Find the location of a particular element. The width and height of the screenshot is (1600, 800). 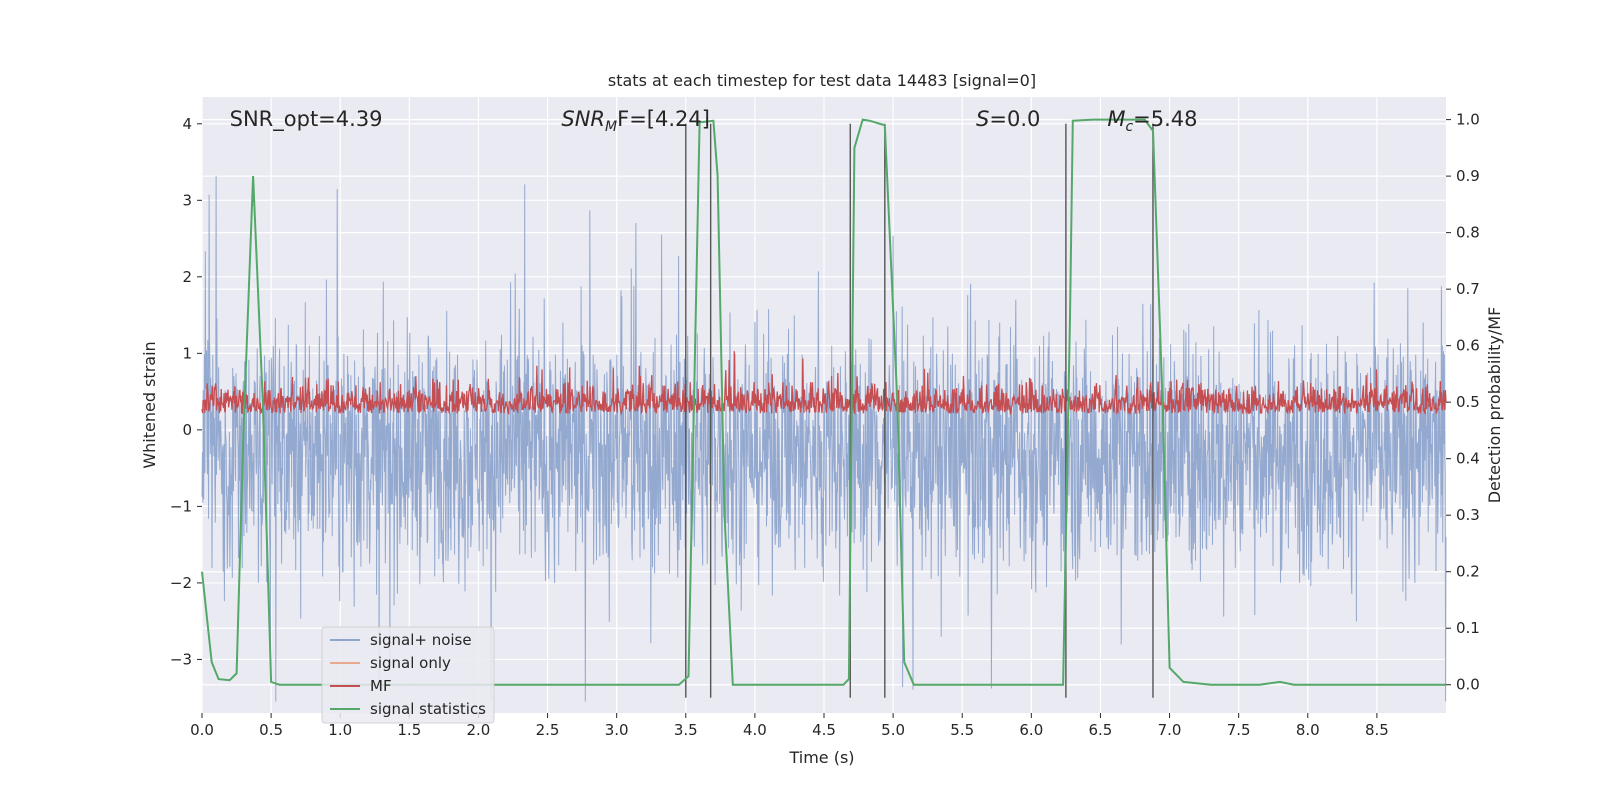

y-right-tick-label: 0.2 is located at coordinates (1468, 572).